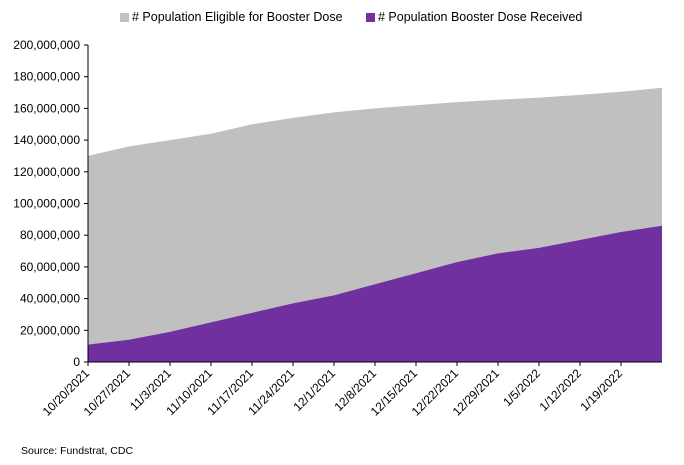 The width and height of the screenshot is (684, 465). What do you see at coordinates (77, 451) in the screenshot?
I see `source-note: Source: Fundstrat, CDC` at bounding box center [77, 451].